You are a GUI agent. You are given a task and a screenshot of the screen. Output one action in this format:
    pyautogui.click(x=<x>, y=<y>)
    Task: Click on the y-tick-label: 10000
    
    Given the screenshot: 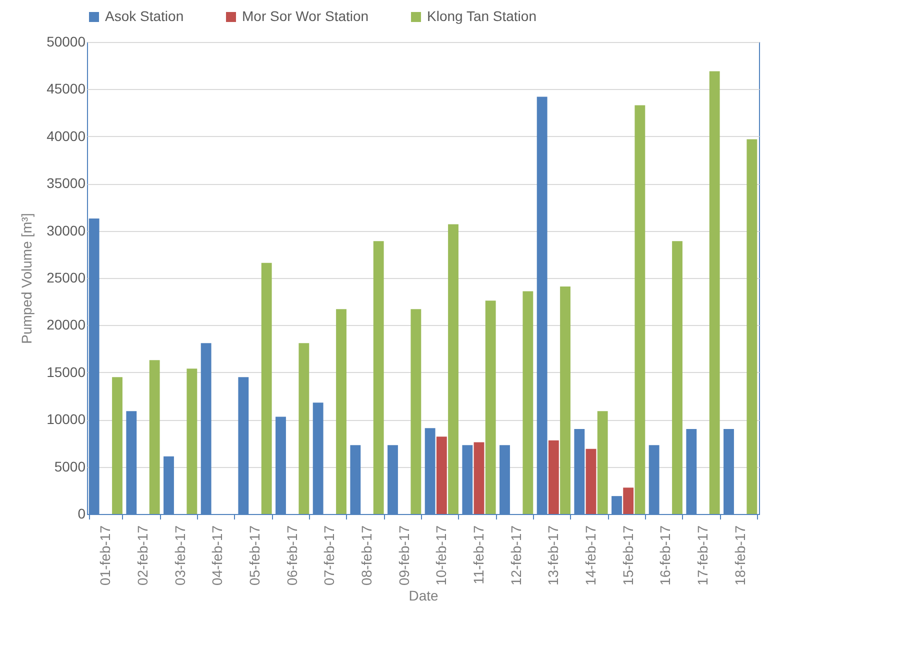 What is the action you would take?
    pyautogui.click(x=66, y=419)
    